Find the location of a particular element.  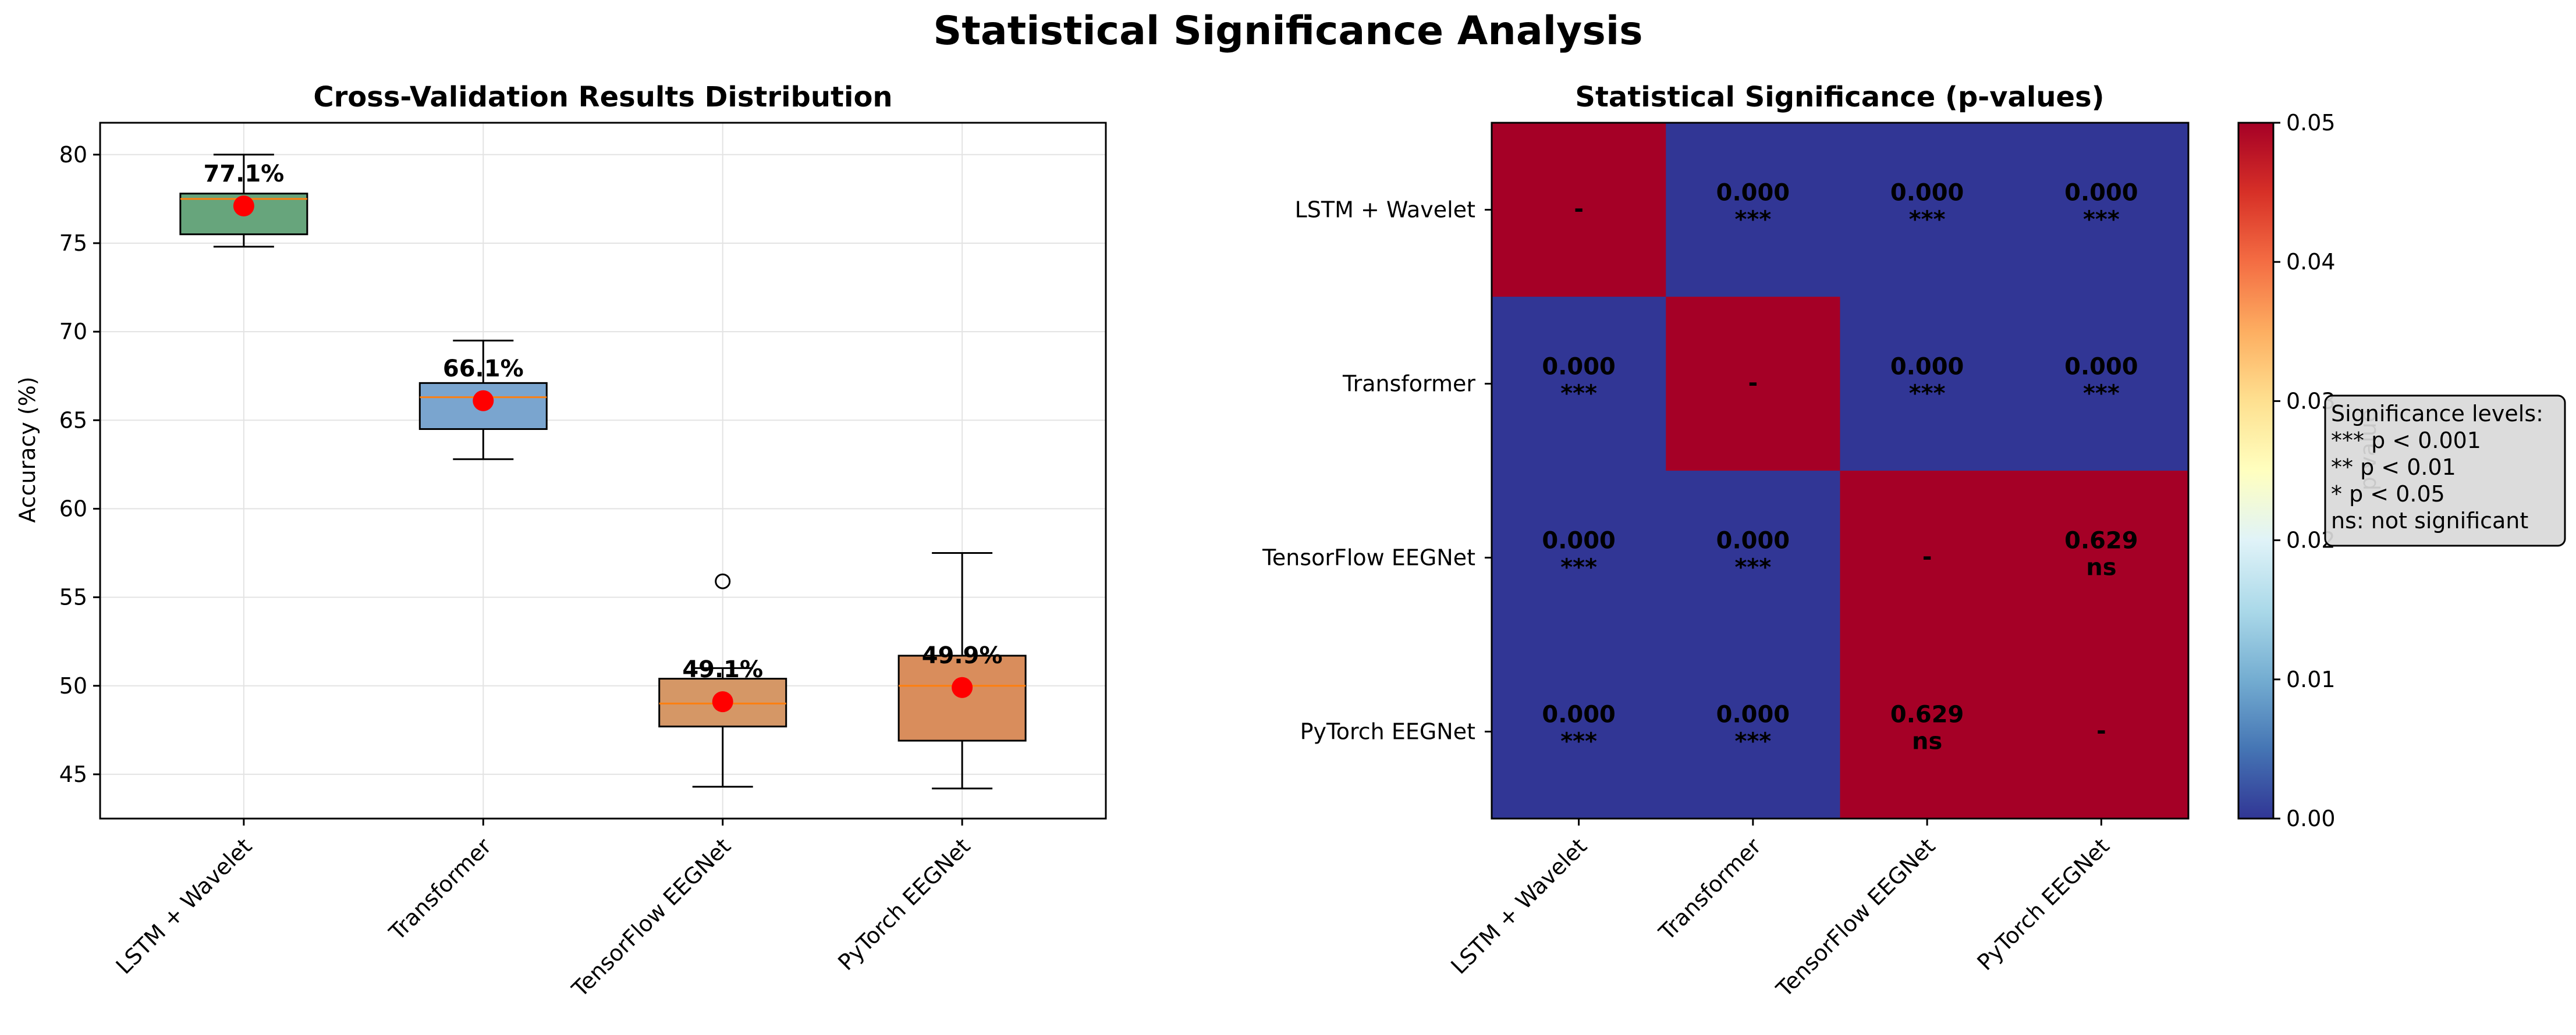

y-tick-label: 70 is located at coordinates (73, 331).